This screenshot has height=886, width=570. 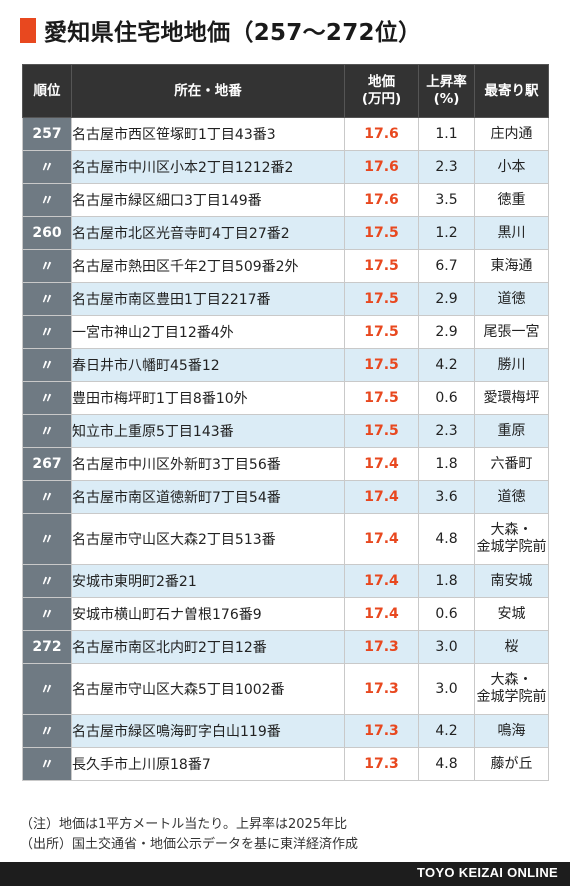 I want to click on location-cell: 名古屋市西区笹塚町1丁目43番3, so click(x=208, y=134).